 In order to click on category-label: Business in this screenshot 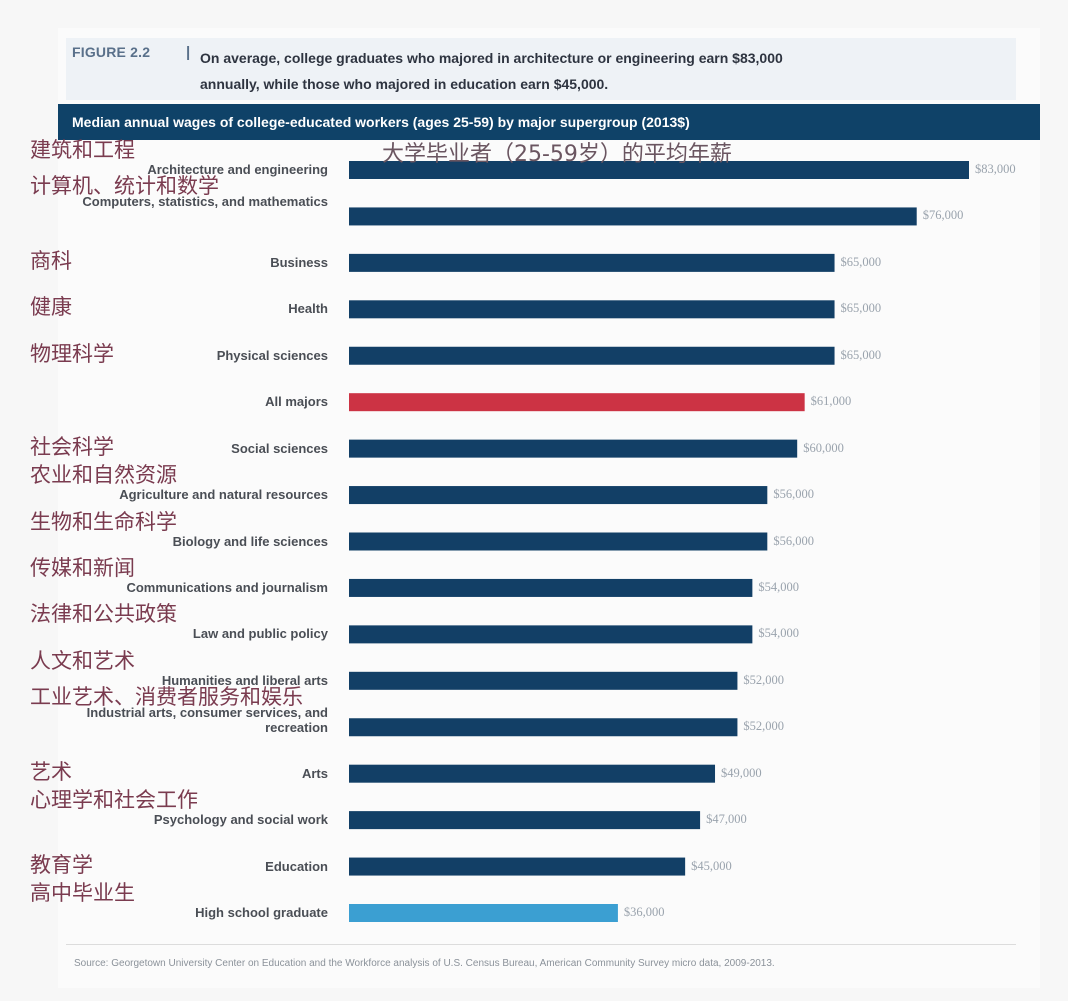, I will do `click(299, 262)`.